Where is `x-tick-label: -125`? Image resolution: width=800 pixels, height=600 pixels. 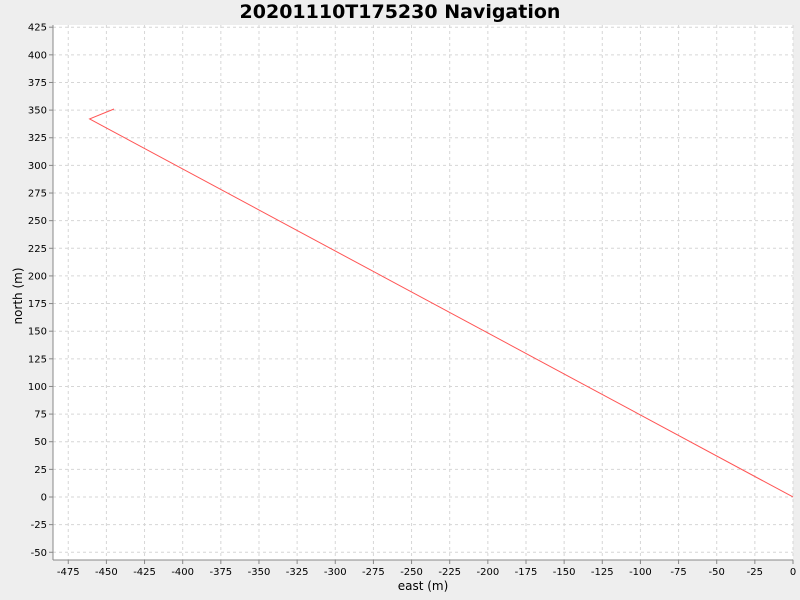 x-tick-label: -125 is located at coordinates (602, 572).